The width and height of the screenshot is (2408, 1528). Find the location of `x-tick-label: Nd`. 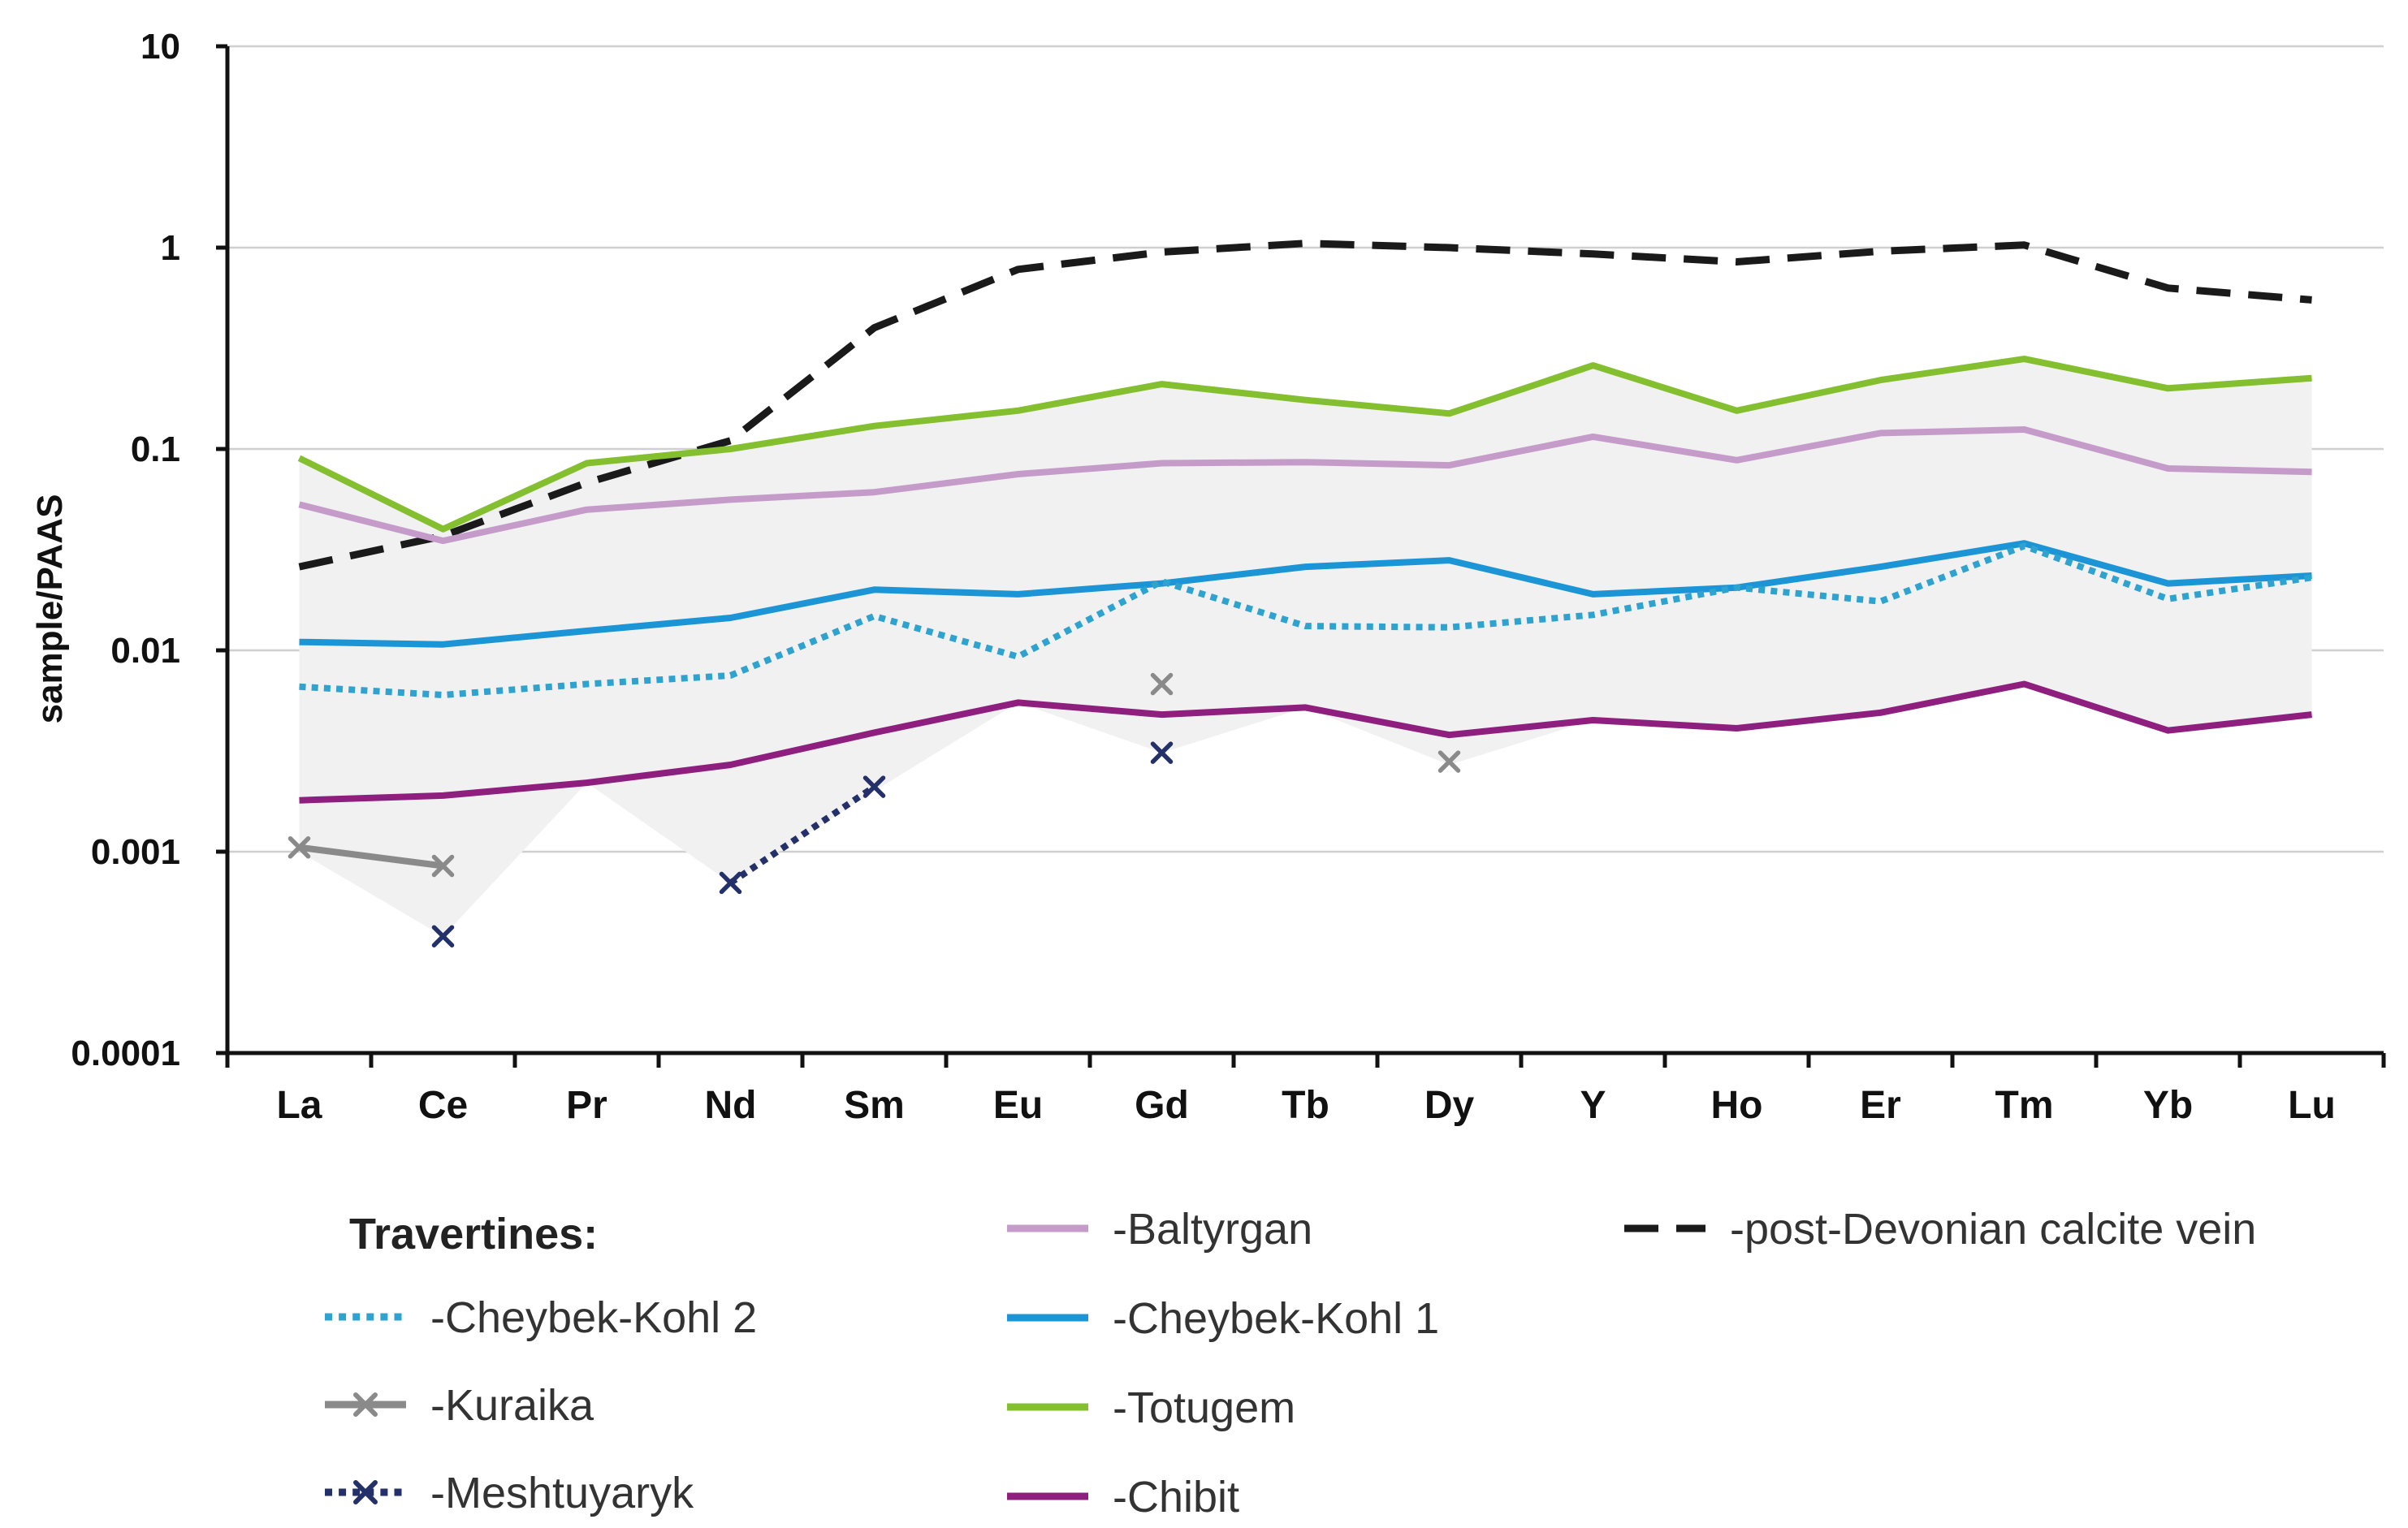

x-tick-label: Nd is located at coordinates (731, 1105).